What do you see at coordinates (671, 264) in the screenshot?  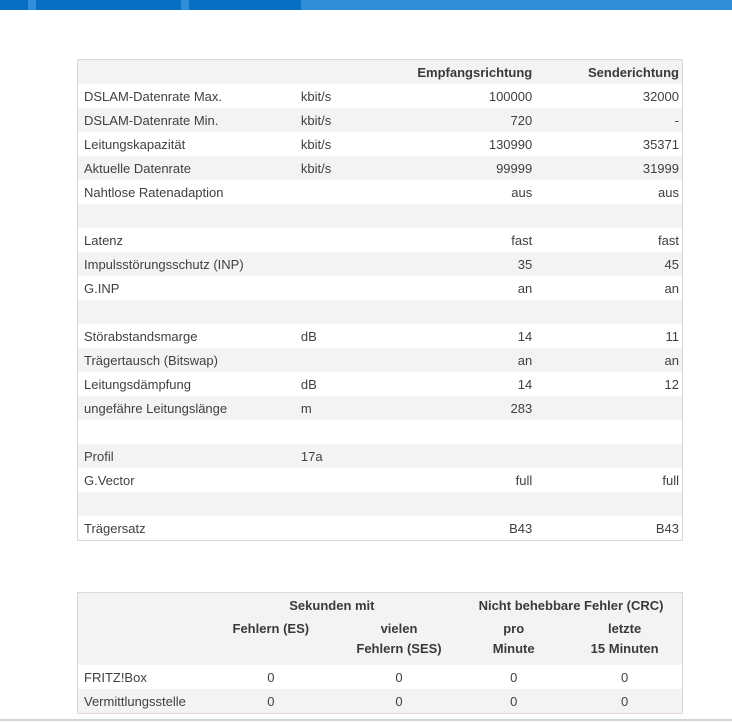 I see `cell-tx: 45` at bounding box center [671, 264].